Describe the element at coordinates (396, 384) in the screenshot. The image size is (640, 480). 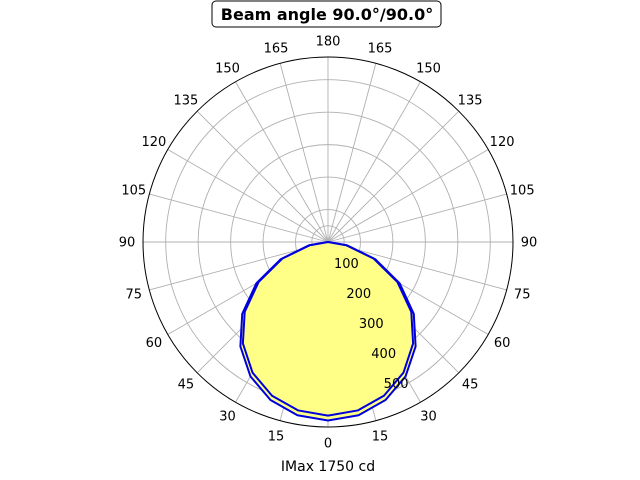
I see `r-tick-label: 500` at that location.